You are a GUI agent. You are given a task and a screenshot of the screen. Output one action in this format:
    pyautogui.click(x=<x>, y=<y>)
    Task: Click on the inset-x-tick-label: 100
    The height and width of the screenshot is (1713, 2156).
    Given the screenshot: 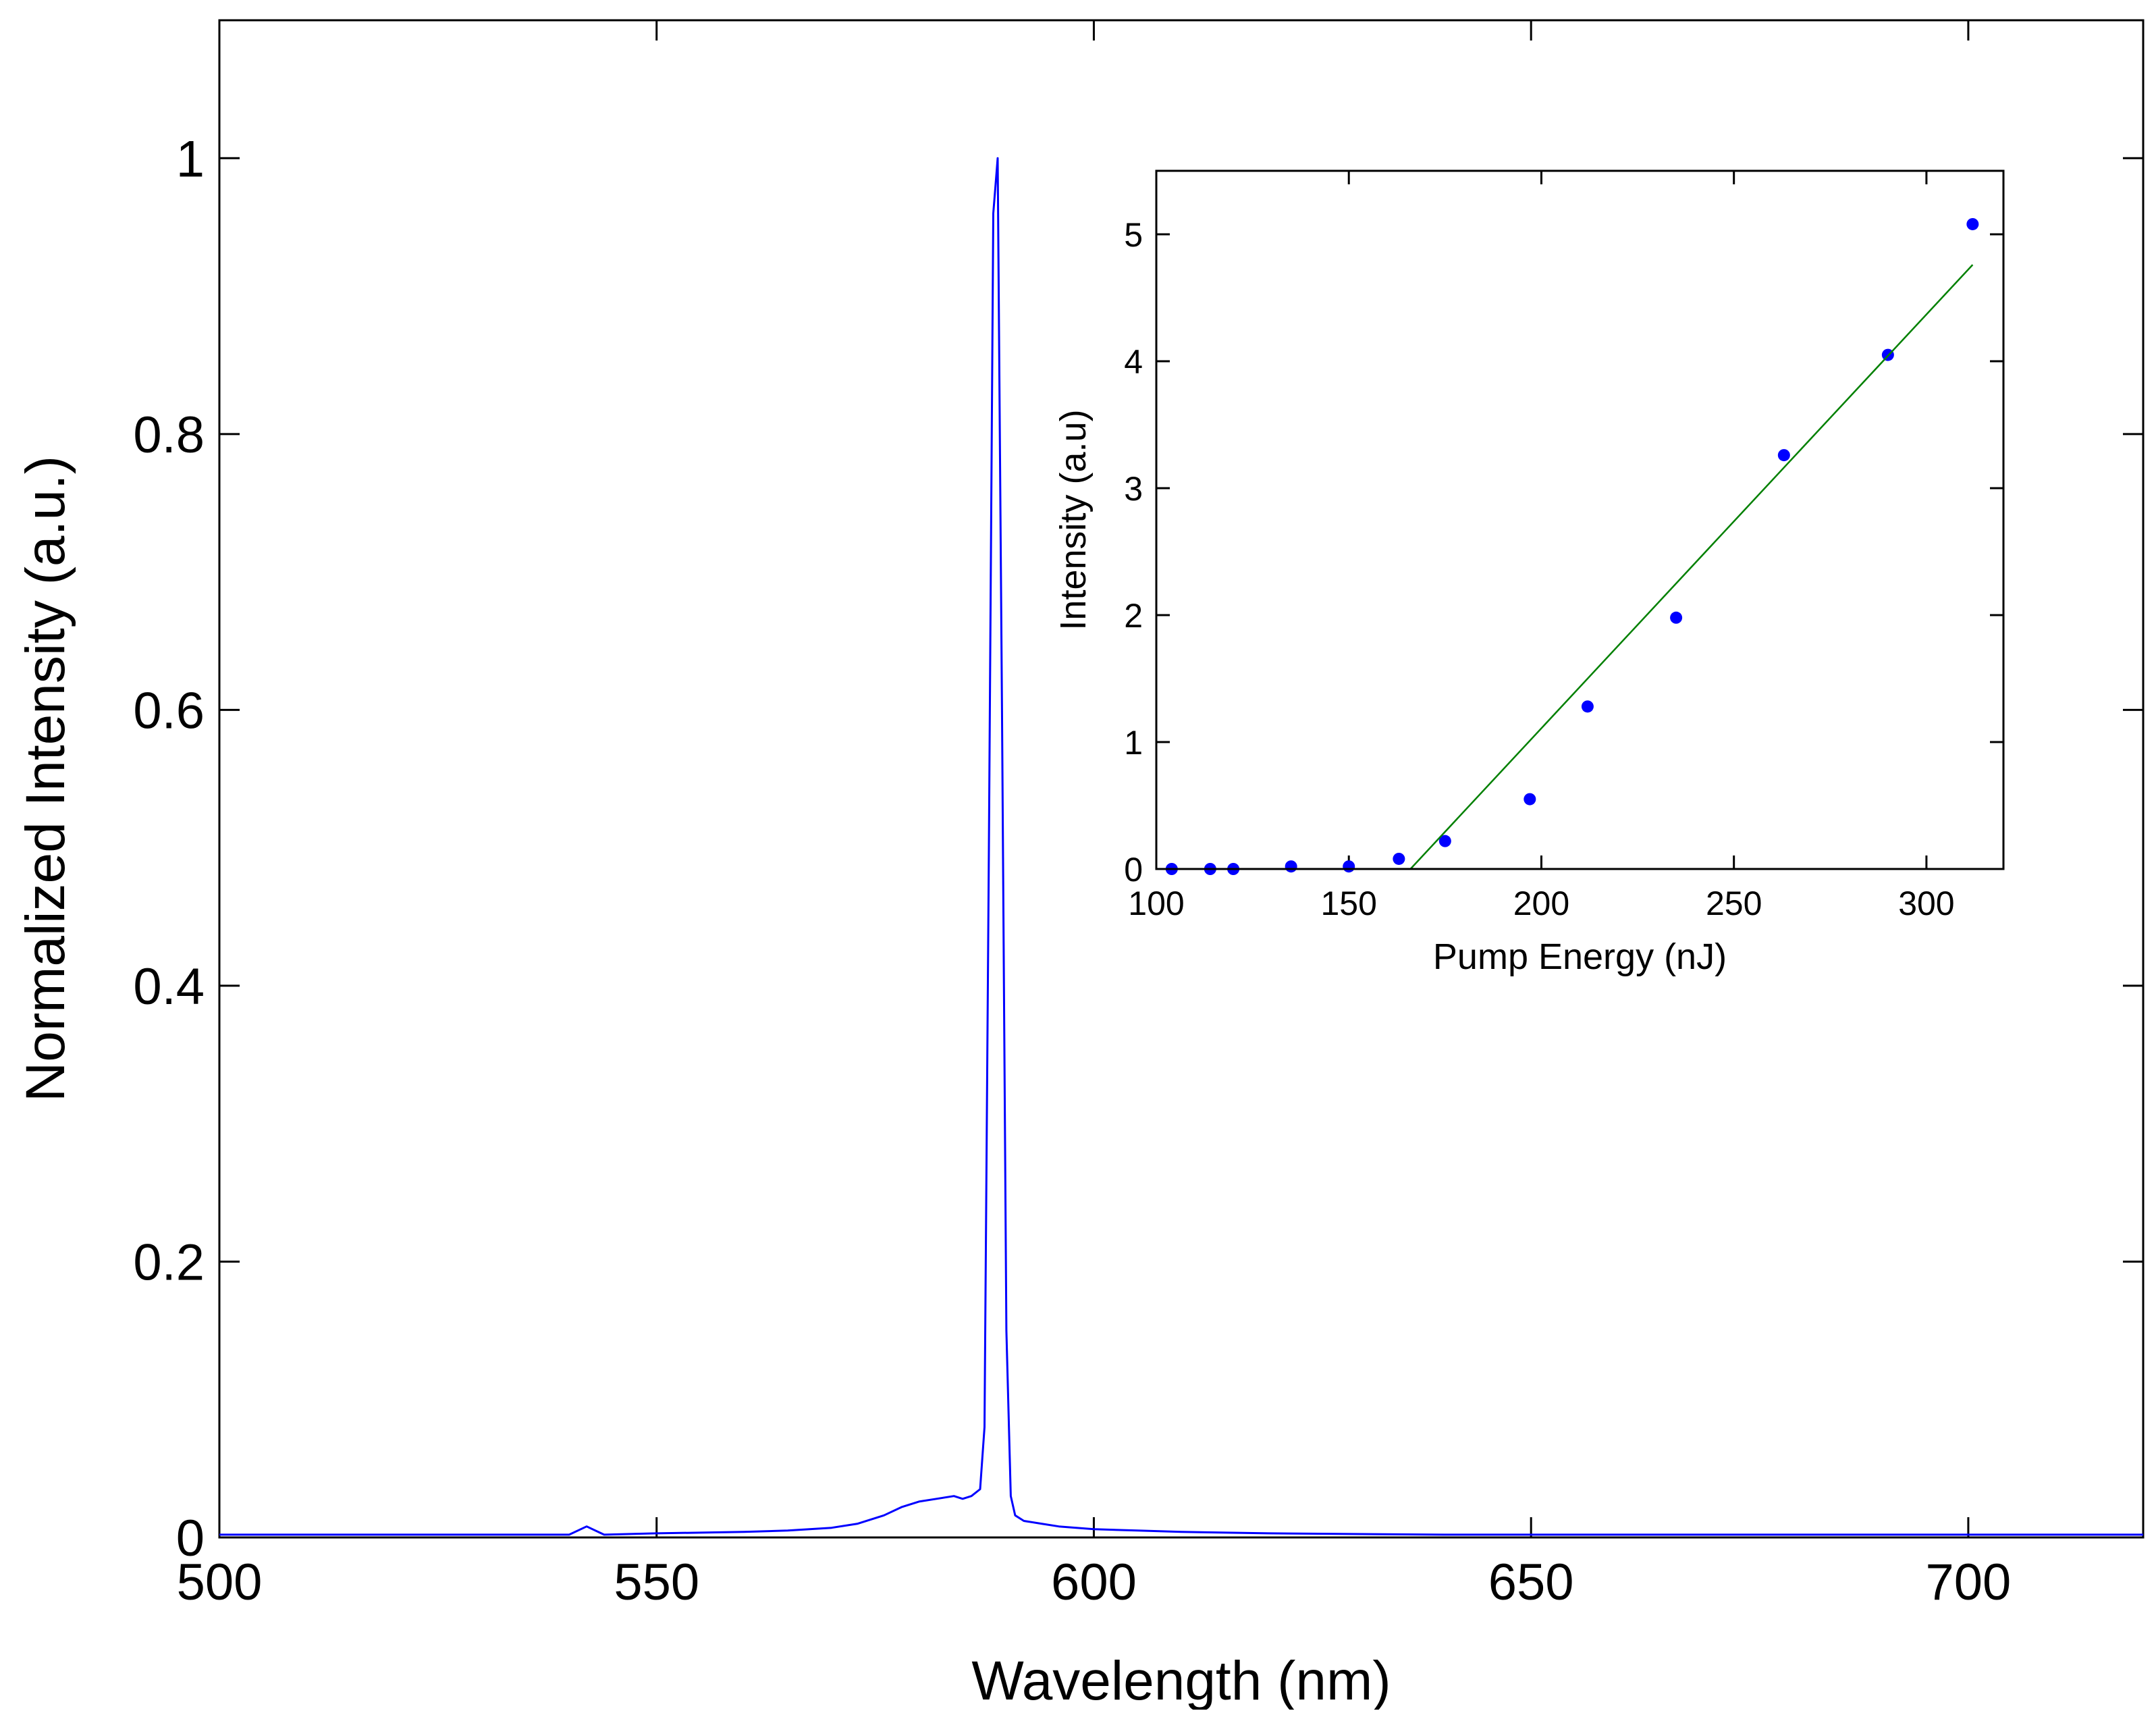 What is the action you would take?
    pyautogui.click(x=1156, y=903)
    